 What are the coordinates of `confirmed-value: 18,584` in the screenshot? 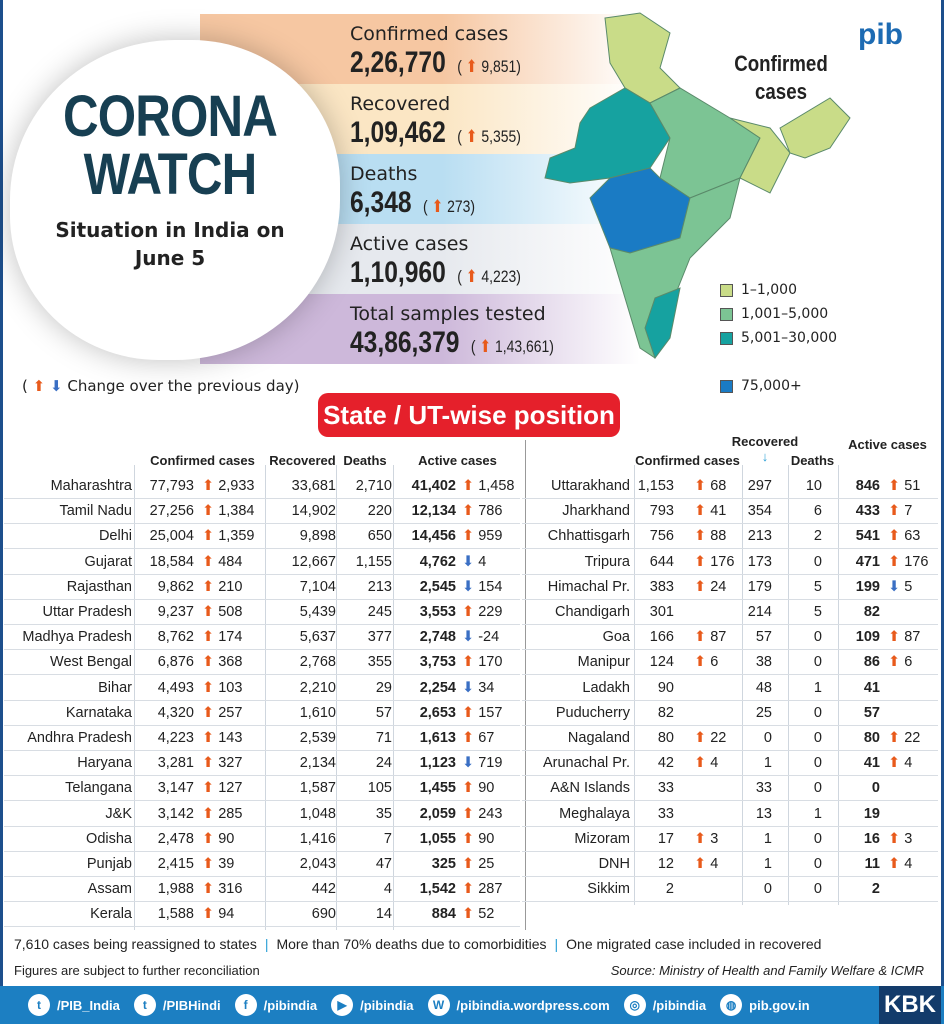 It's located at (171, 561).